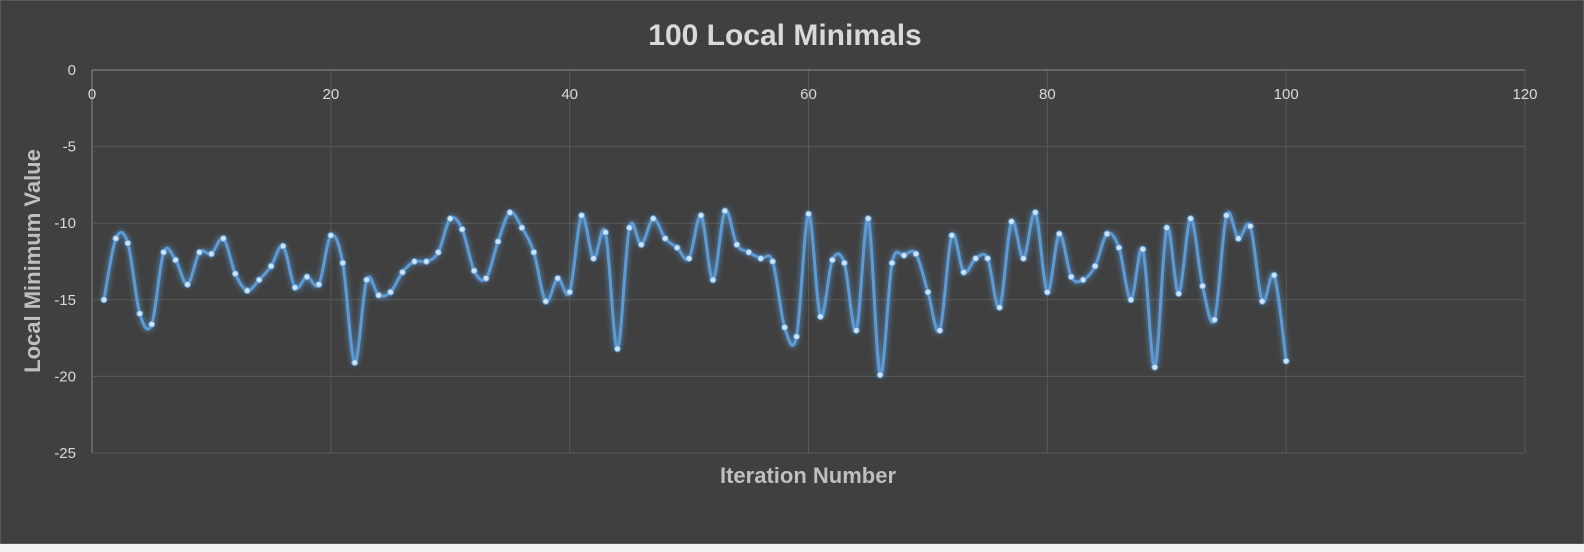 This screenshot has width=1584, height=552. Describe the element at coordinates (32, 261) in the screenshot. I see `y-axis-title: Local Minimum Value` at that location.